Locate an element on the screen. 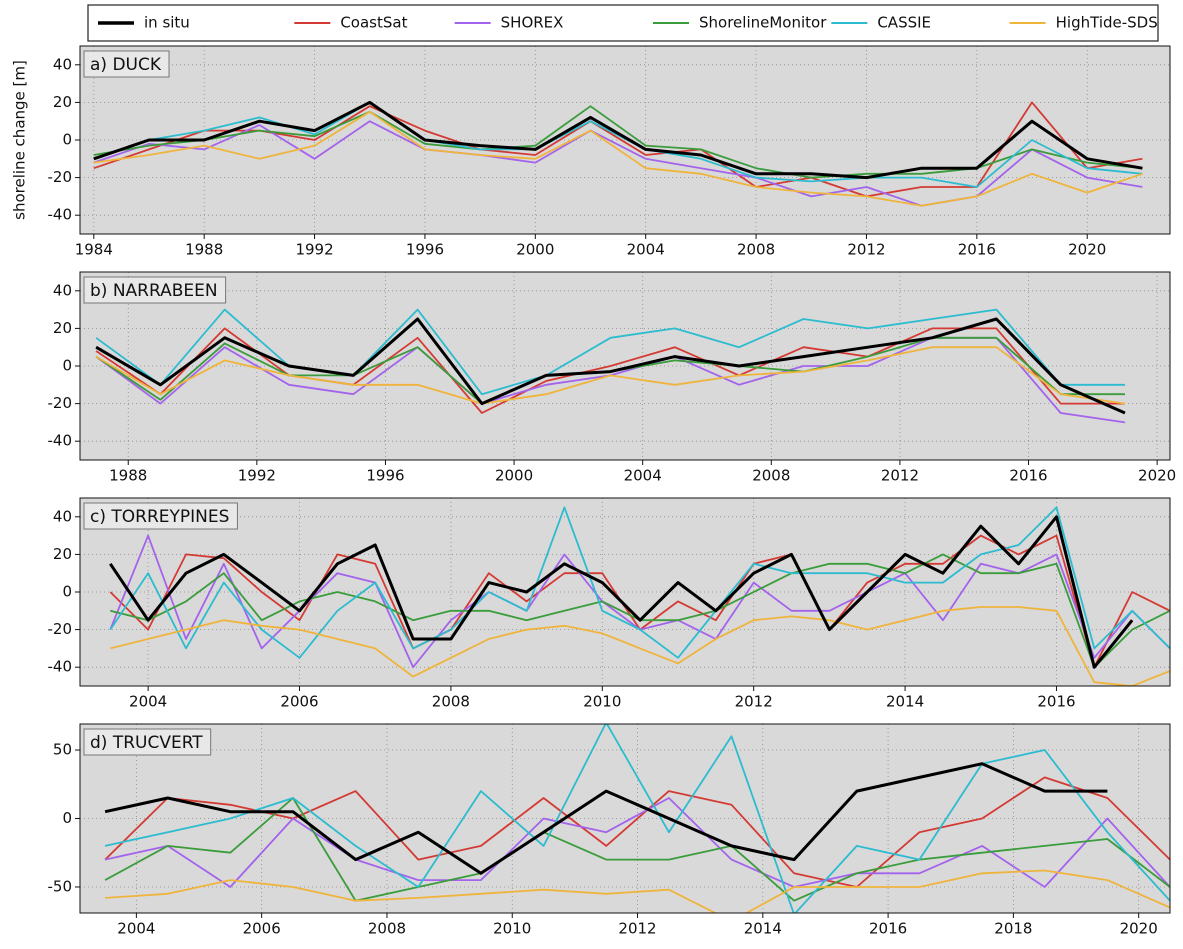 The width and height of the screenshot is (1183, 949). legend-label: ShorelineMonitor is located at coordinates (763, 23).